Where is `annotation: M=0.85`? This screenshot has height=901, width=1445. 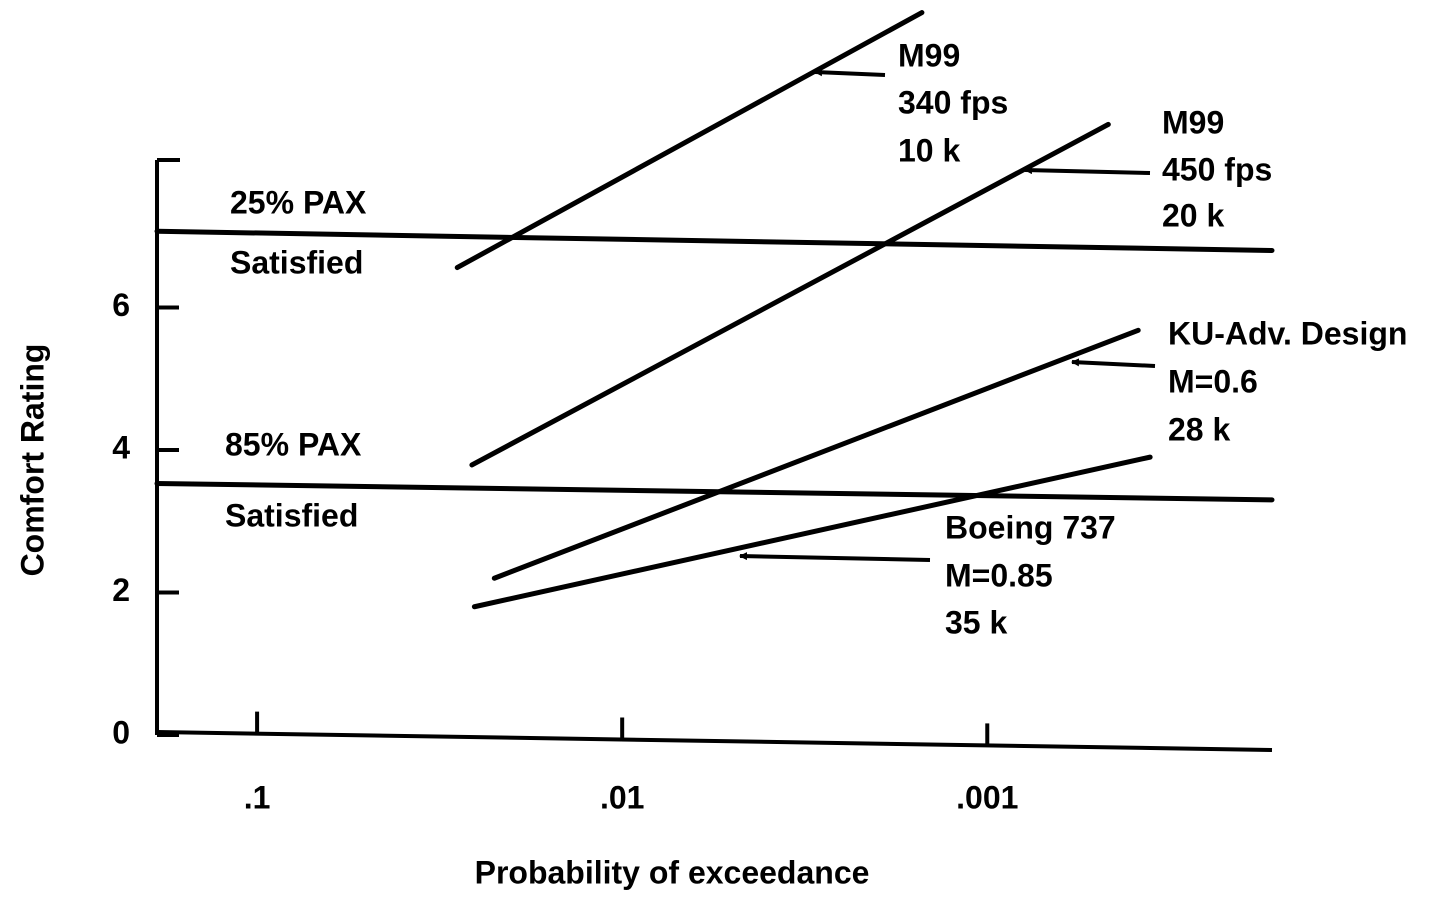 annotation: M=0.85 is located at coordinates (999, 575).